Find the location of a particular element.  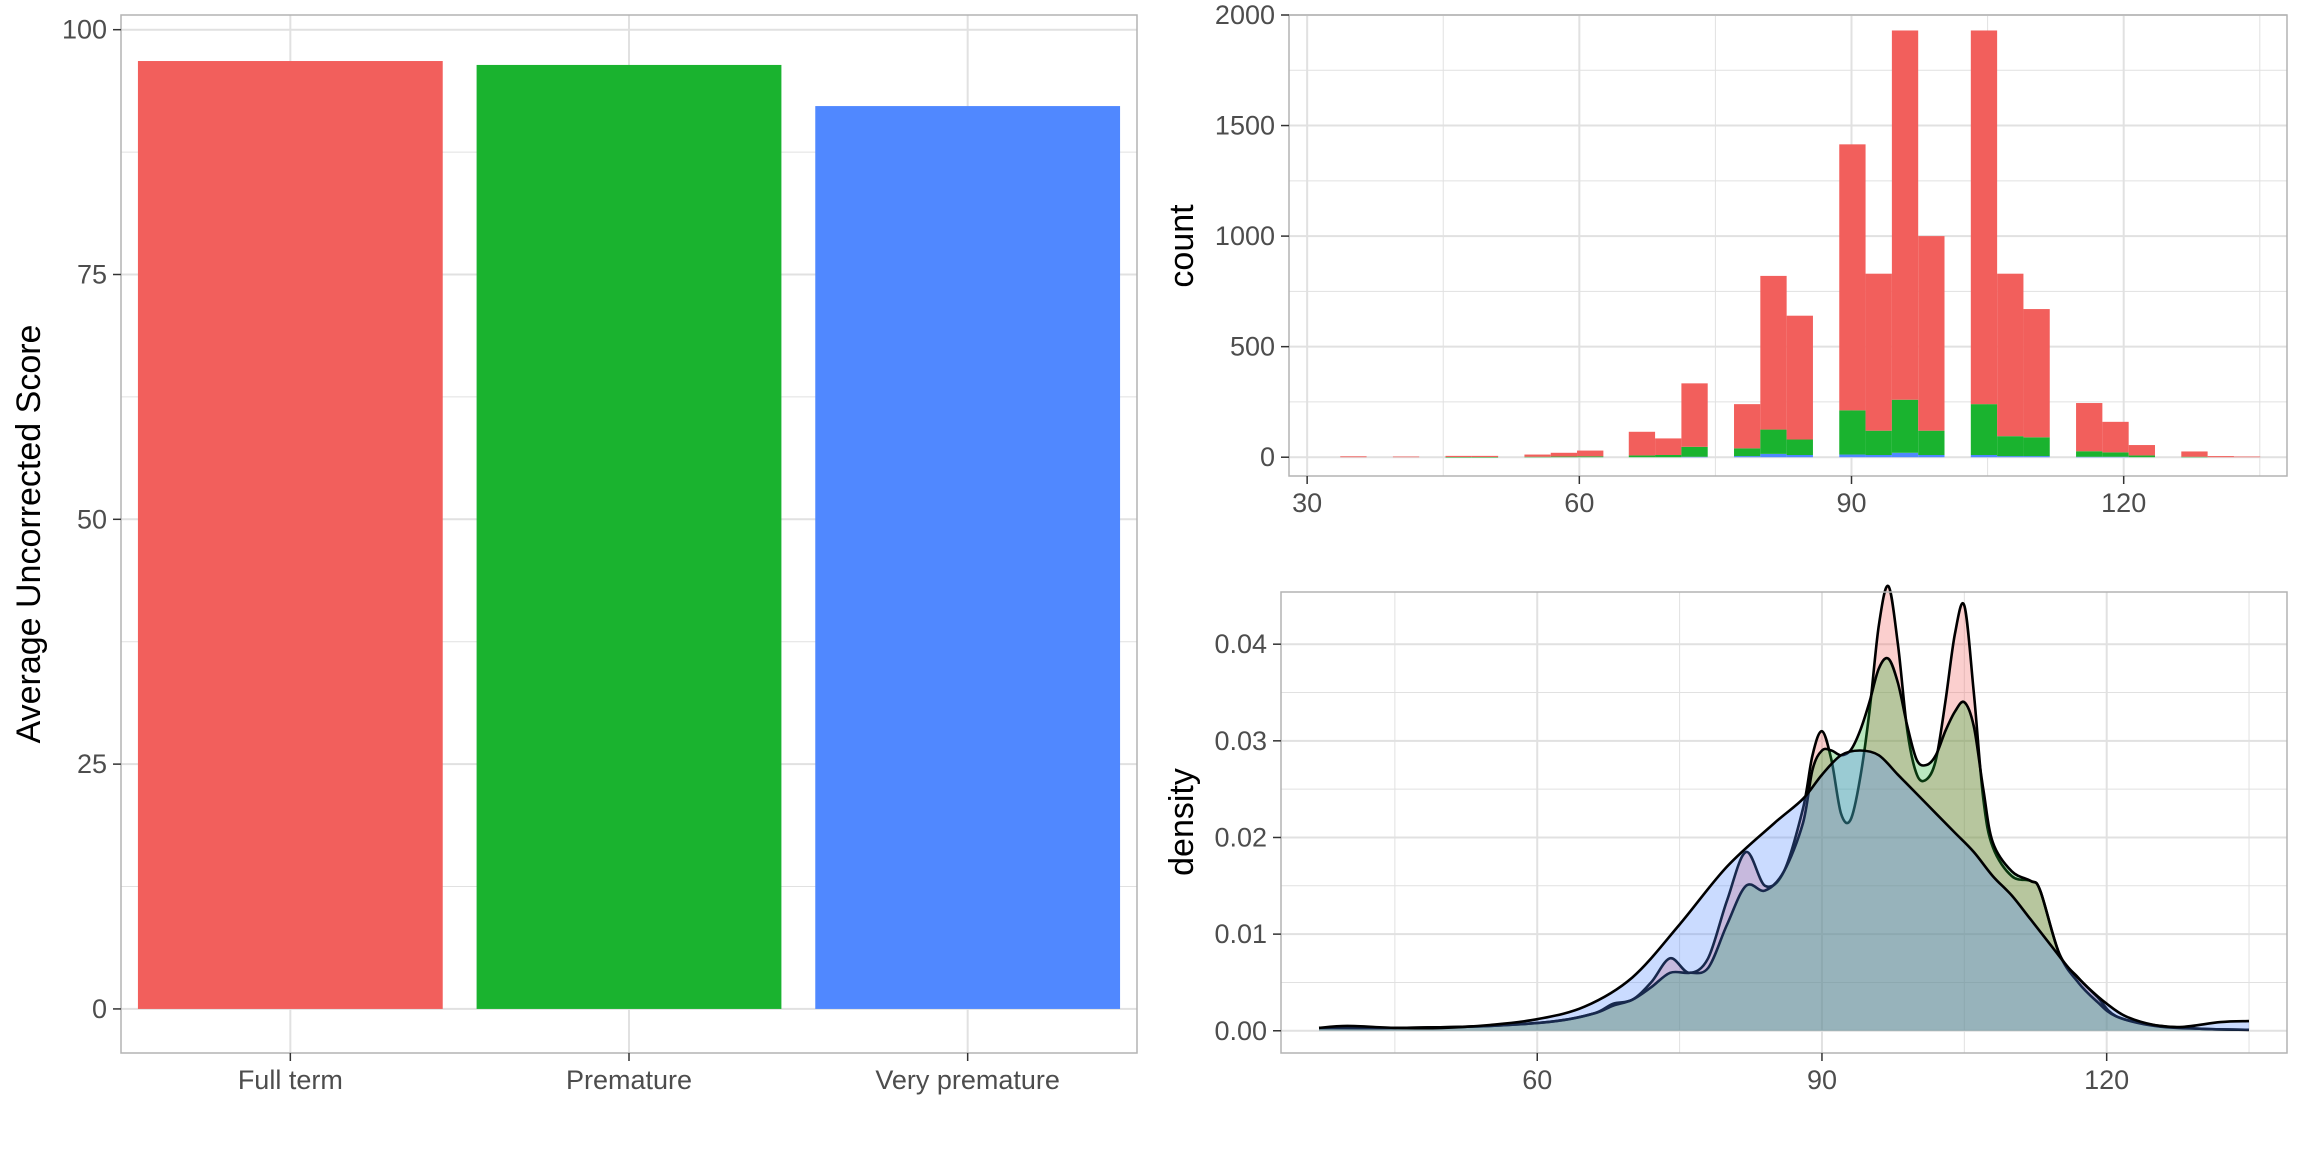

density-y-tick-label: 0.02 is located at coordinates (1240, 837).